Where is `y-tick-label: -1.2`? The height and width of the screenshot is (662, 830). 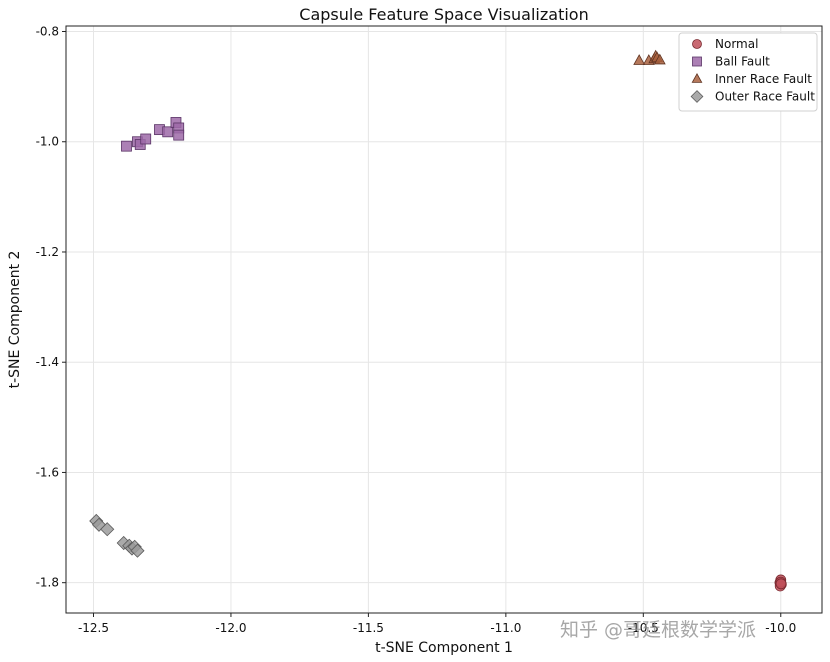 y-tick-label: -1.2 is located at coordinates (47, 252).